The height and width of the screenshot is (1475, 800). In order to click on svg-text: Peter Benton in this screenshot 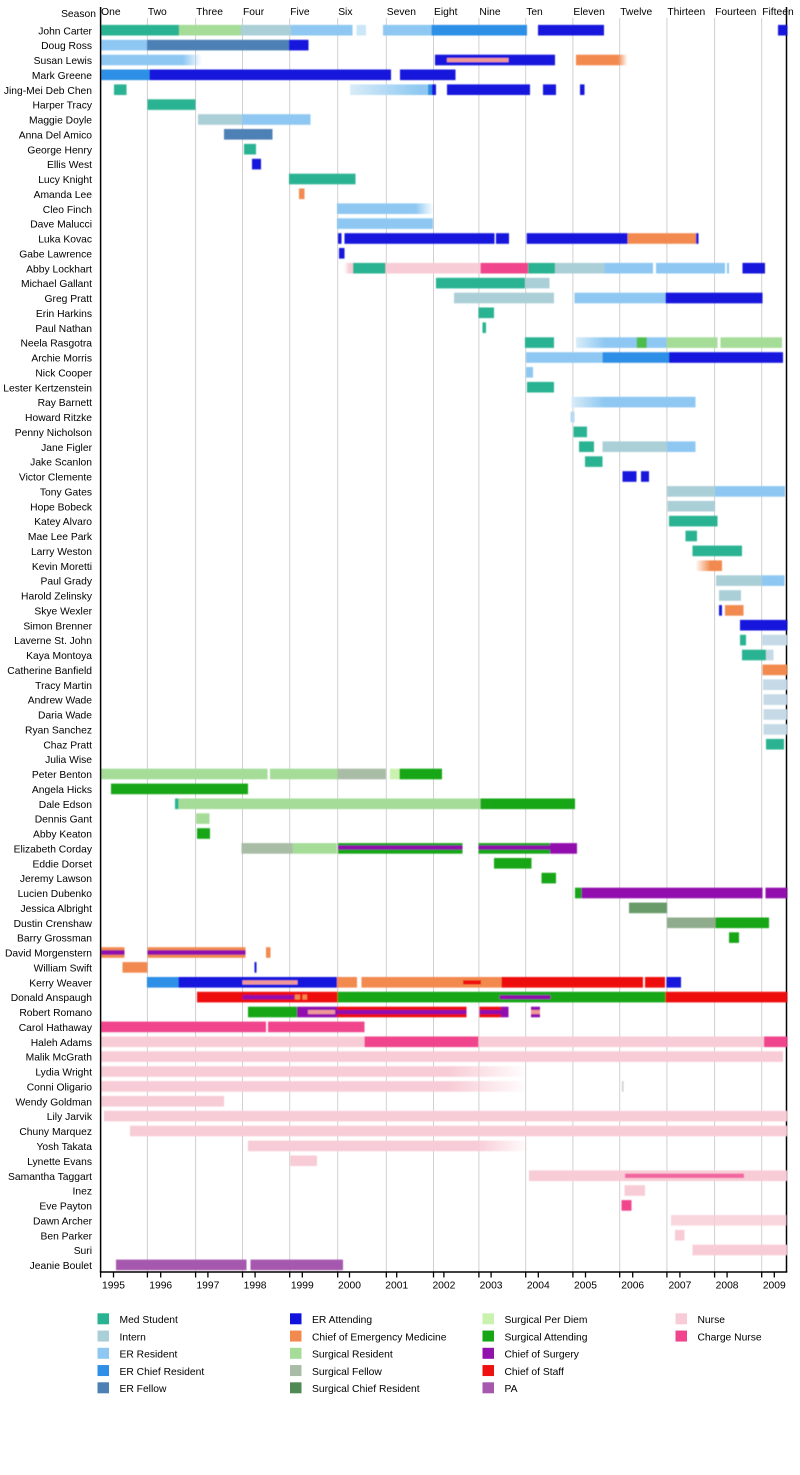, I will do `click(62, 775)`.